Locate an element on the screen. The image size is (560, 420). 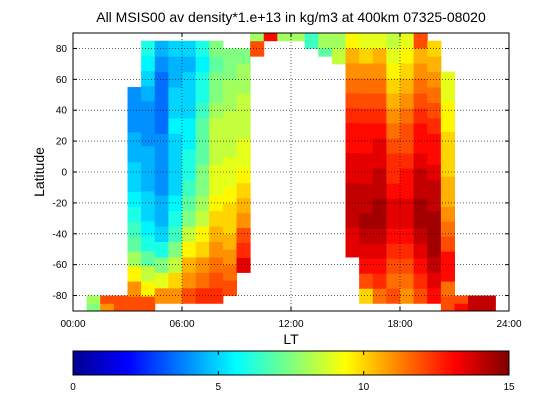
colorbar is located at coordinates (291, 363).